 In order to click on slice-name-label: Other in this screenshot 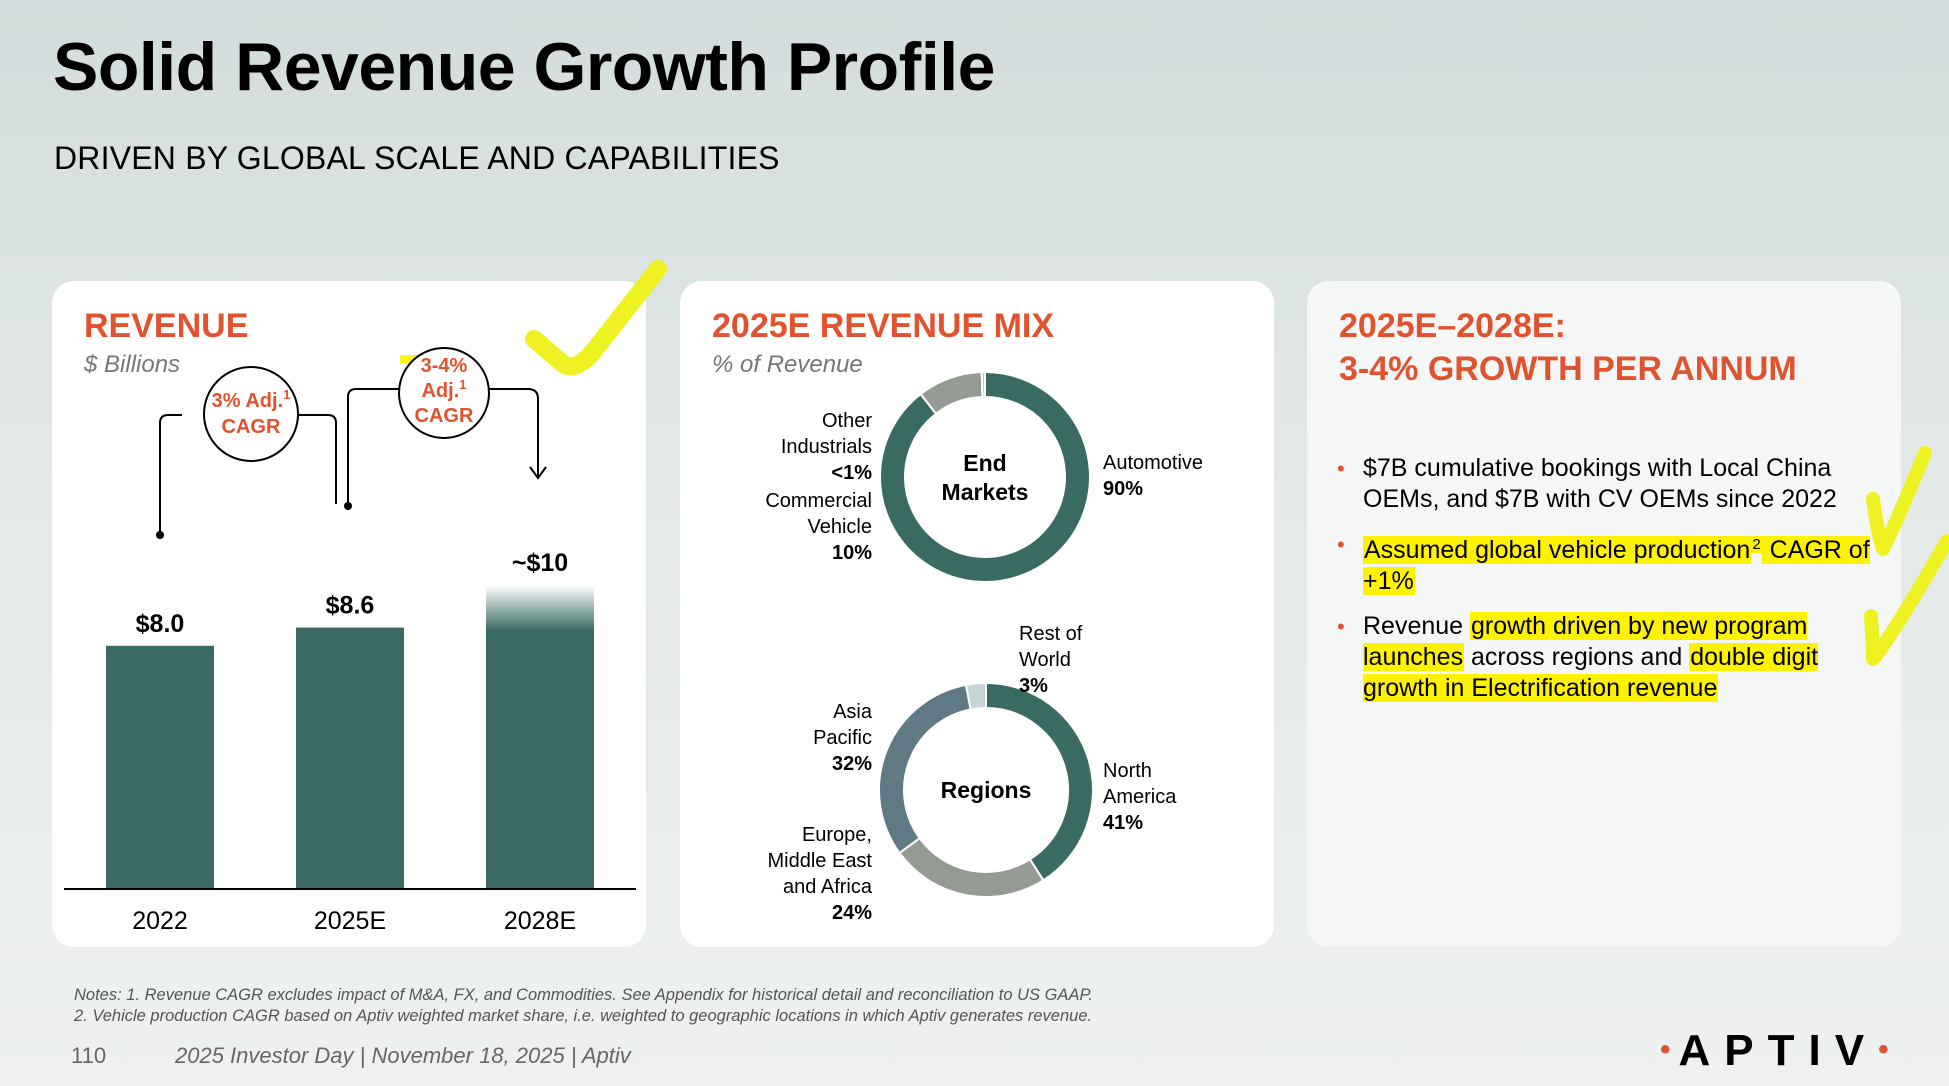, I will do `click(847, 421)`.